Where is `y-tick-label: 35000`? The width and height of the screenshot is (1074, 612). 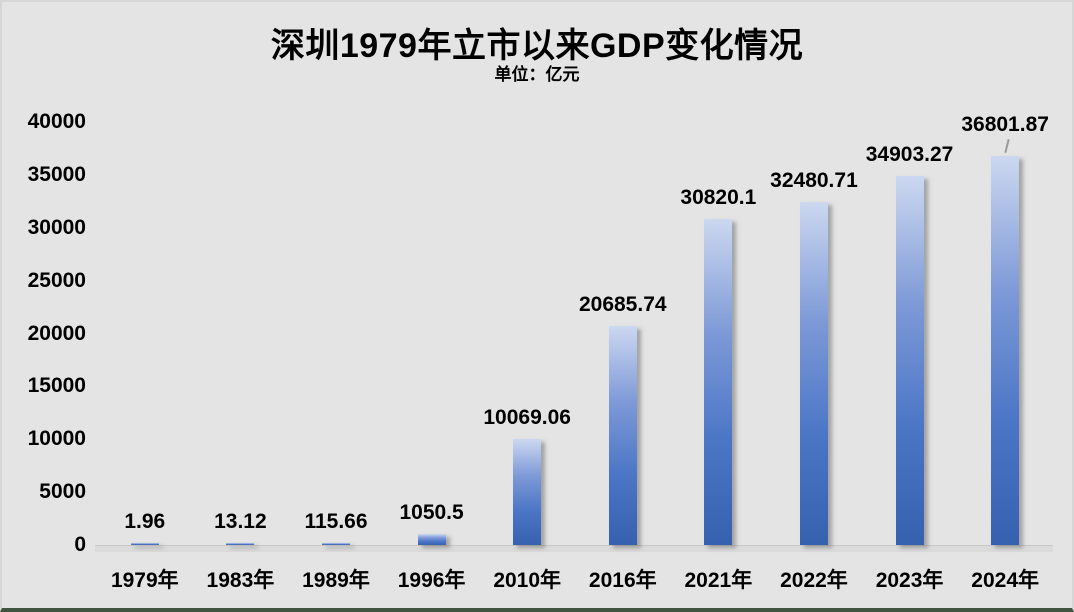 y-tick-label: 35000 is located at coordinates (56, 174).